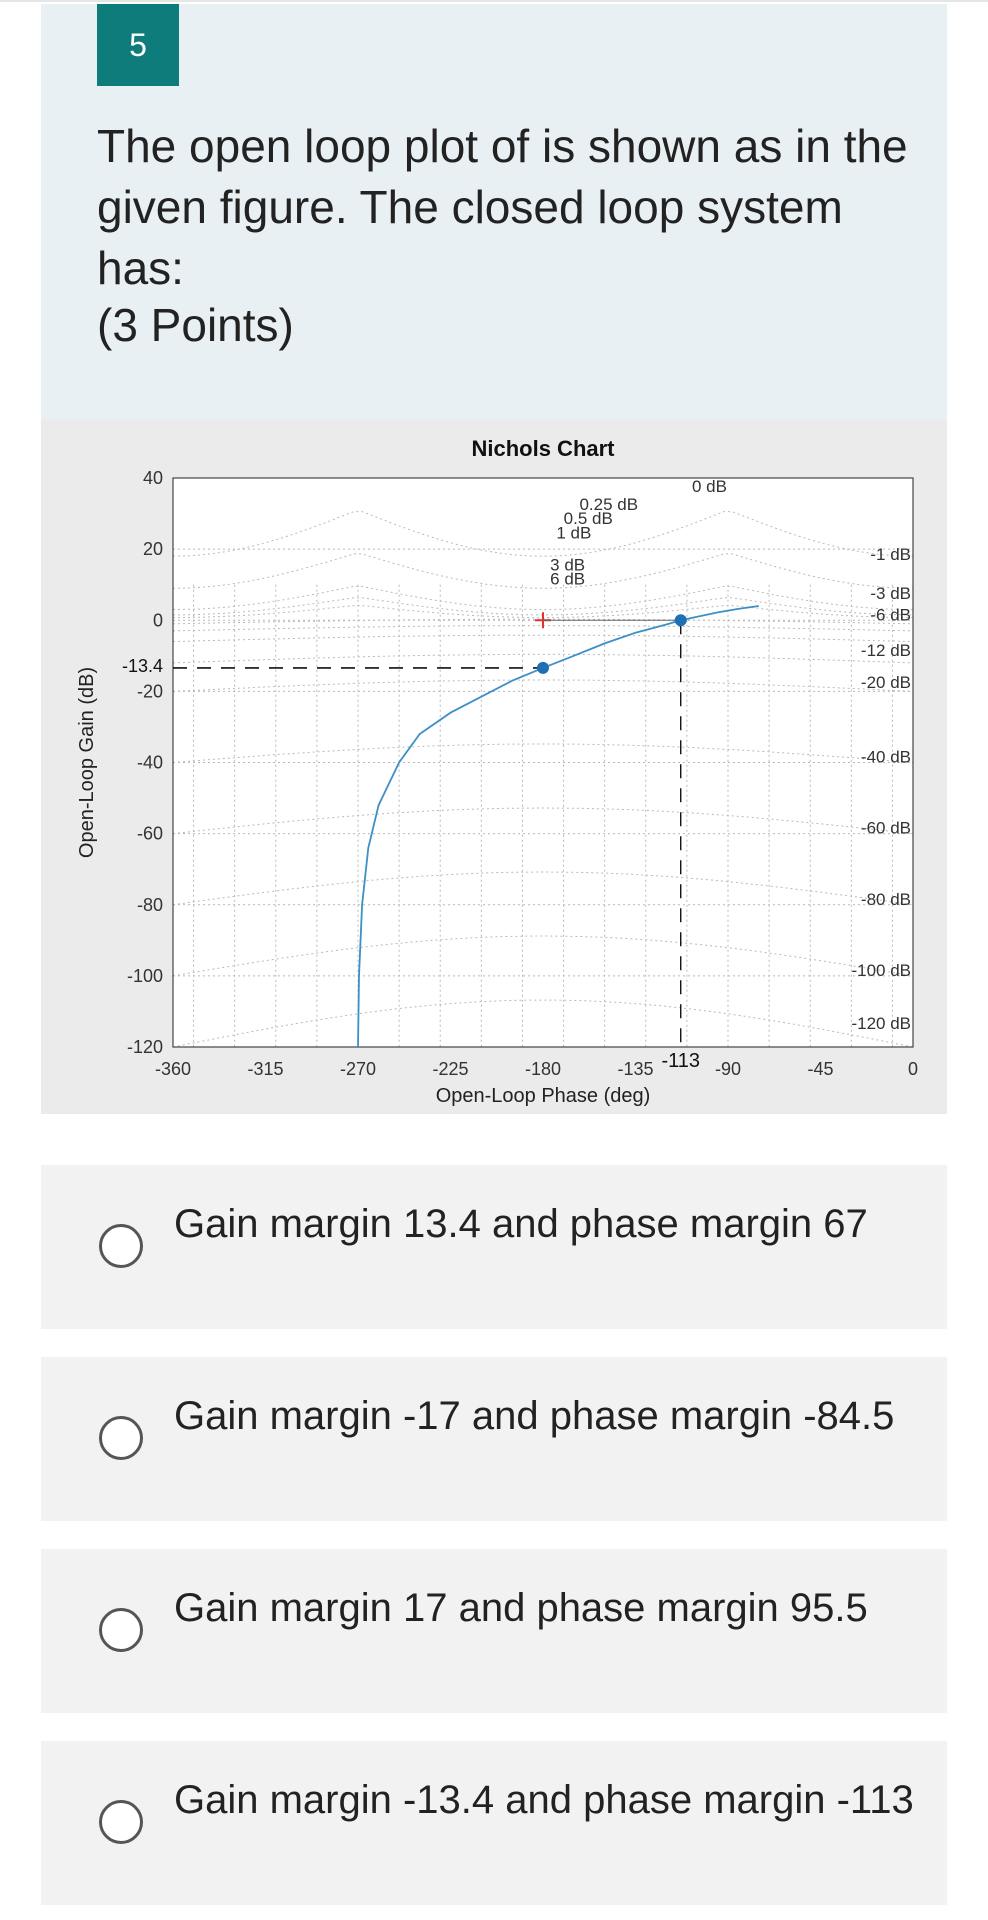 This screenshot has width=988, height=1920. What do you see at coordinates (150, 905) in the screenshot?
I see `y-tick-label: -80` at bounding box center [150, 905].